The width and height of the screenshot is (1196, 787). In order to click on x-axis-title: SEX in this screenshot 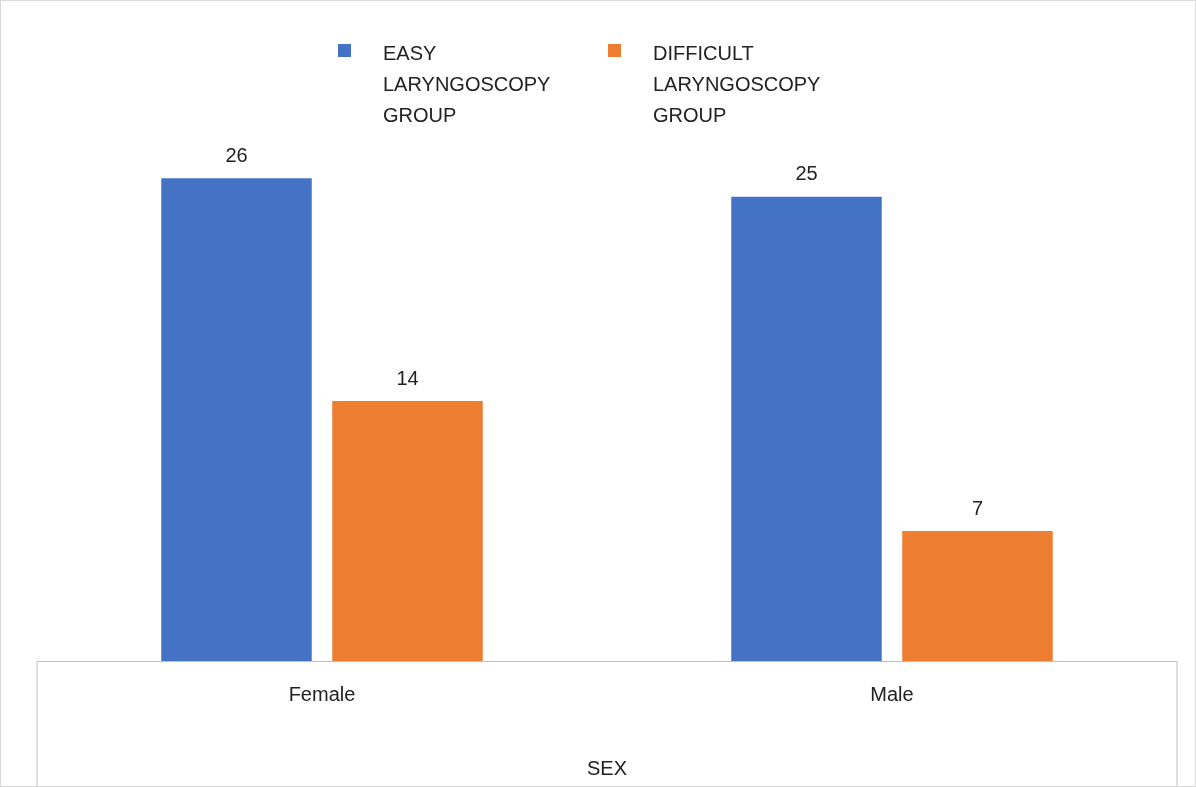, I will do `click(607, 767)`.